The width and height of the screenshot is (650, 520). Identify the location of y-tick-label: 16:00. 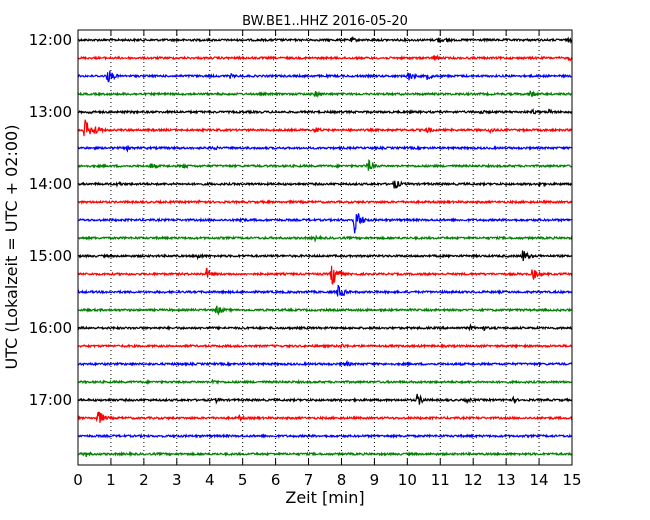
(50, 328).